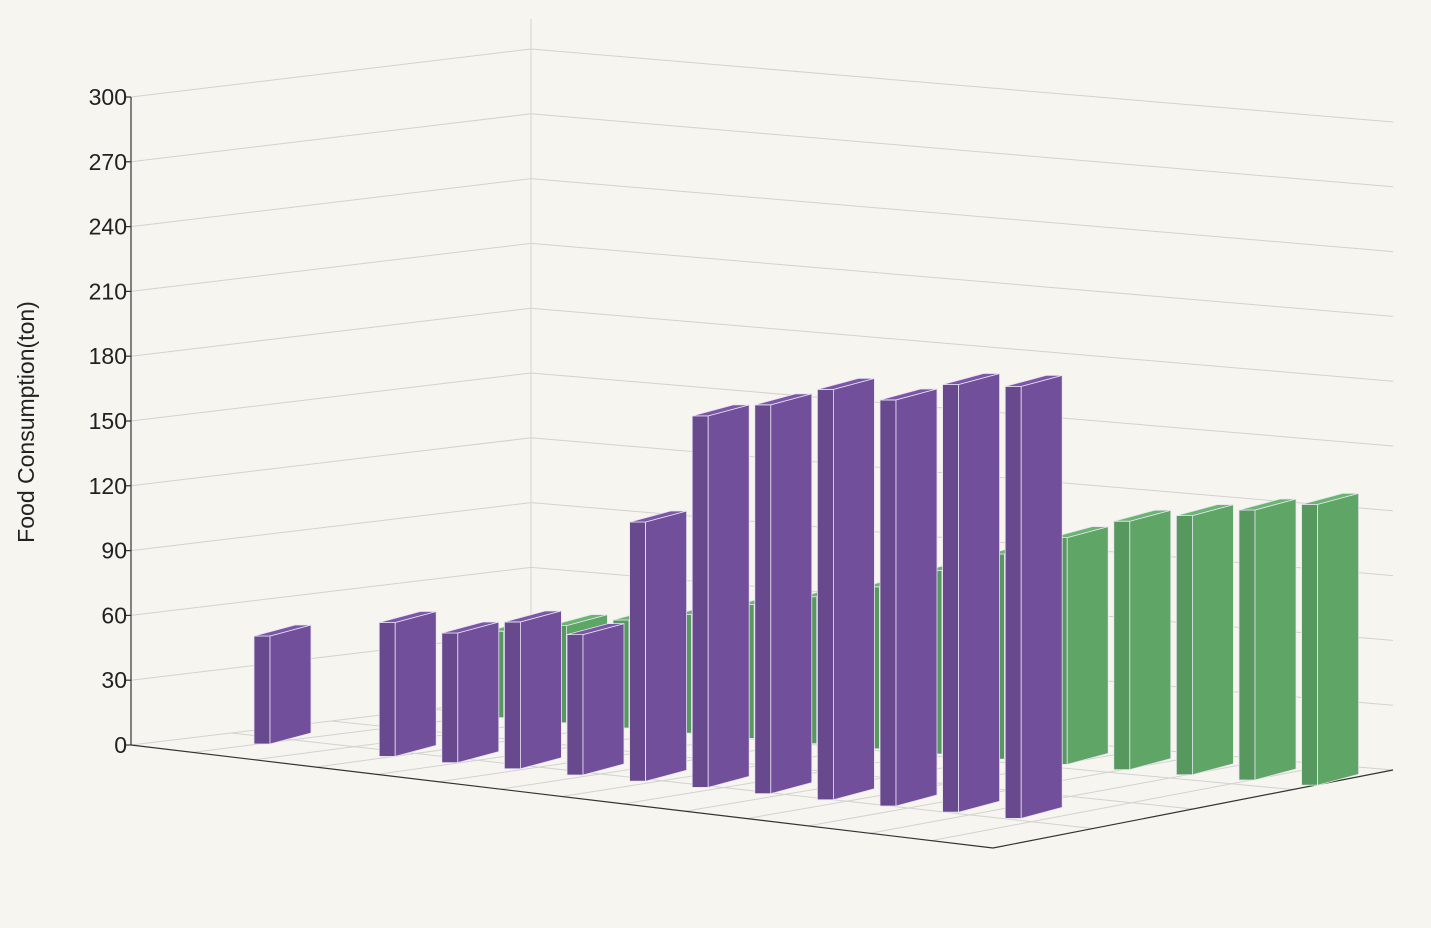 The height and width of the screenshot is (928, 1431). I want to click on y-tick-label: 90, so click(114, 551).